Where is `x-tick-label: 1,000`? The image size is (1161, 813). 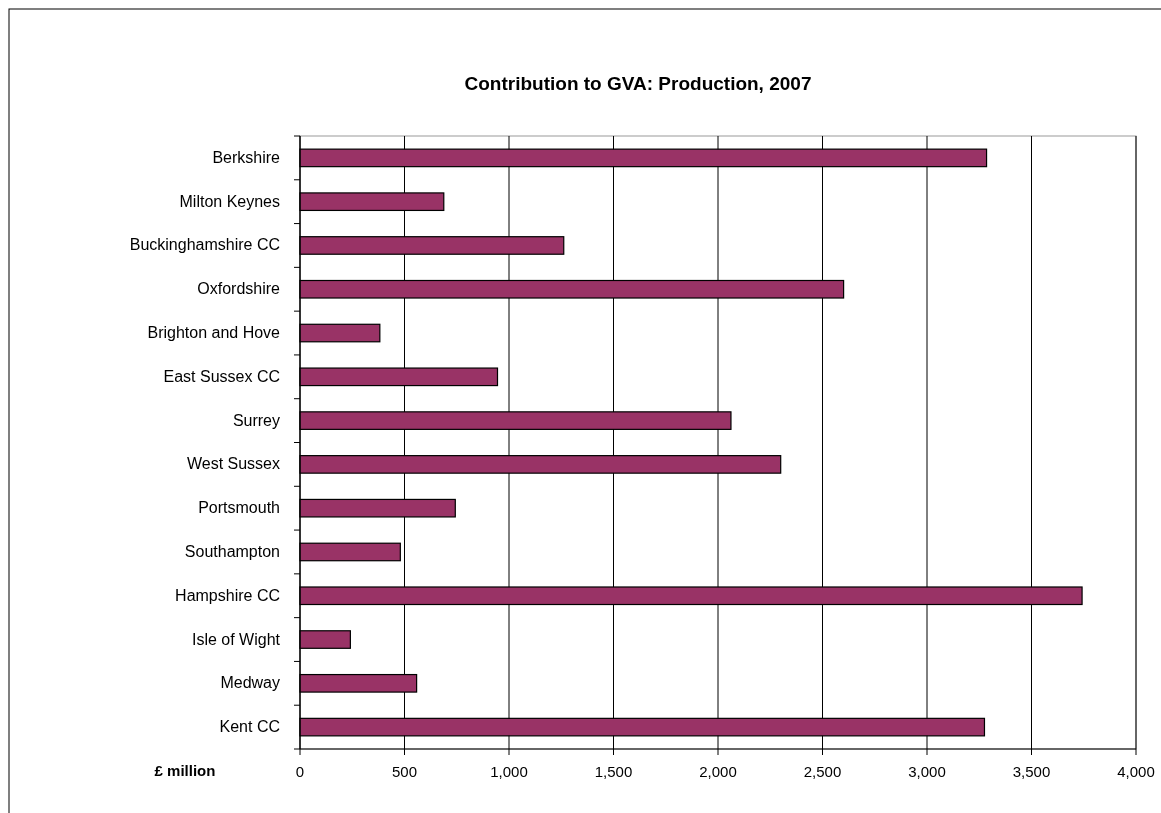 x-tick-label: 1,000 is located at coordinates (509, 771).